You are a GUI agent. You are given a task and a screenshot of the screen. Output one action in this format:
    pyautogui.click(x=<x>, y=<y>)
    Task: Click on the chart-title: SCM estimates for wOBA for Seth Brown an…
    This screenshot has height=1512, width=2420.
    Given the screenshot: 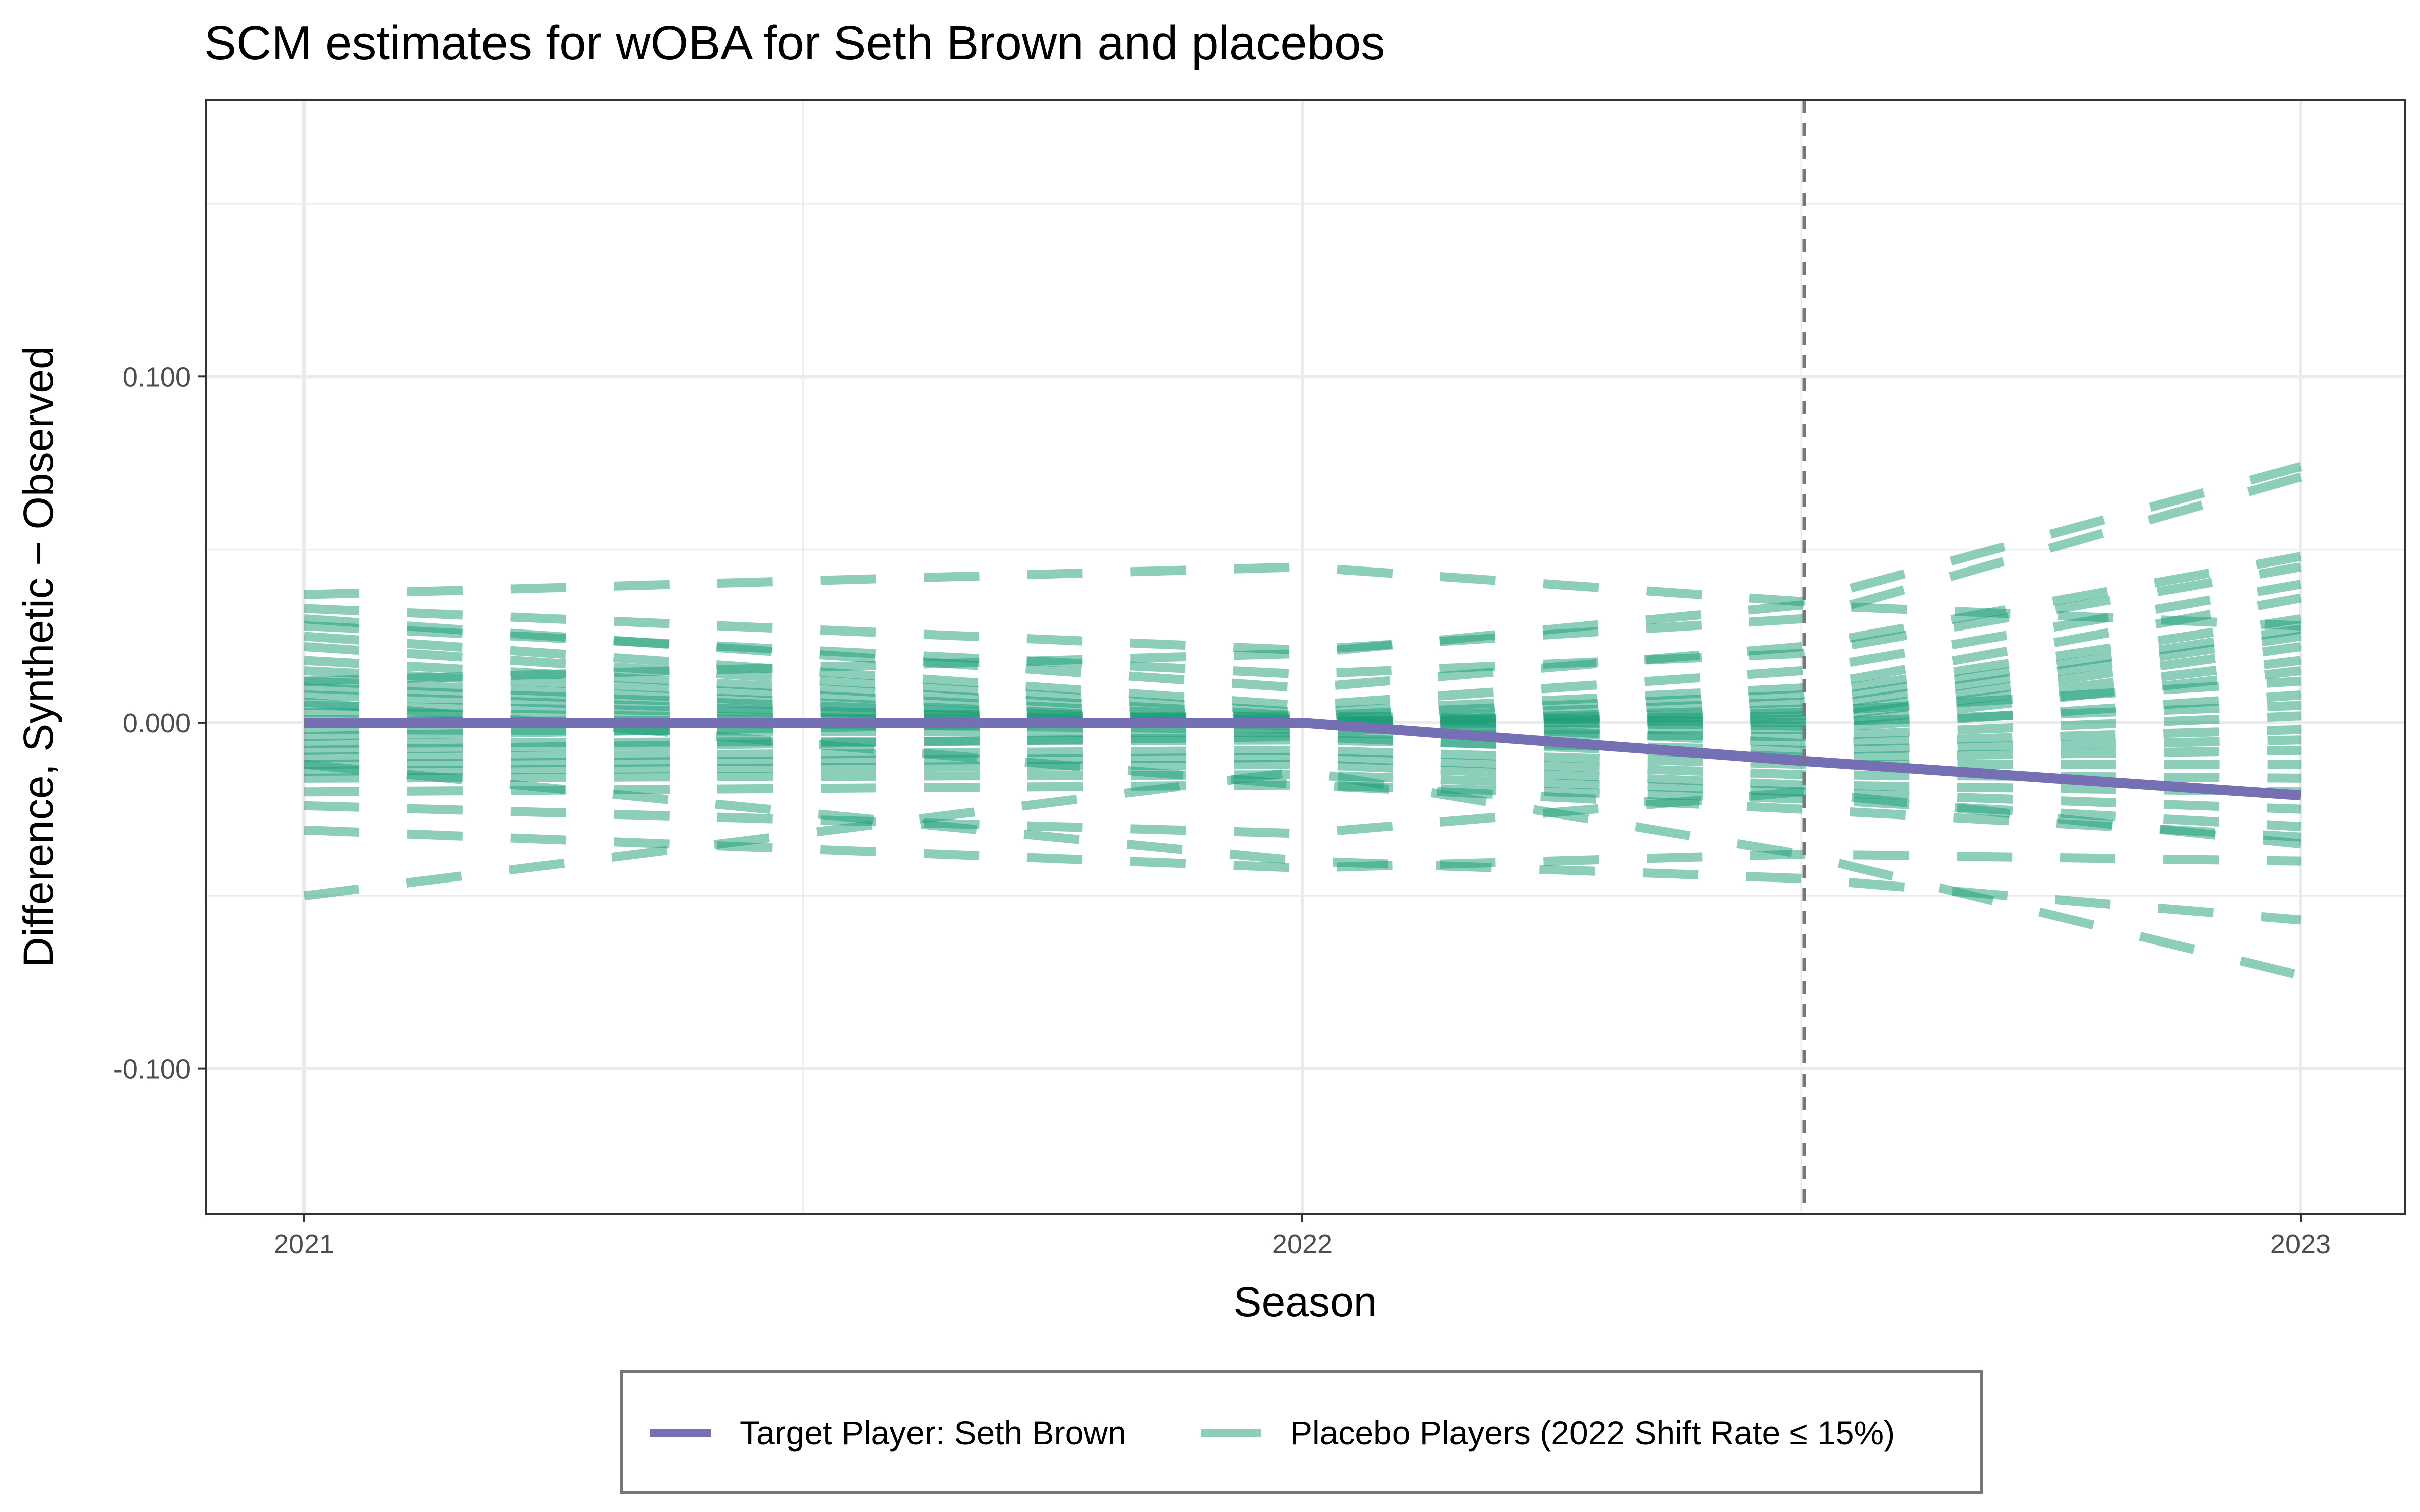 What is the action you would take?
    pyautogui.click(x=794, y=43)
    